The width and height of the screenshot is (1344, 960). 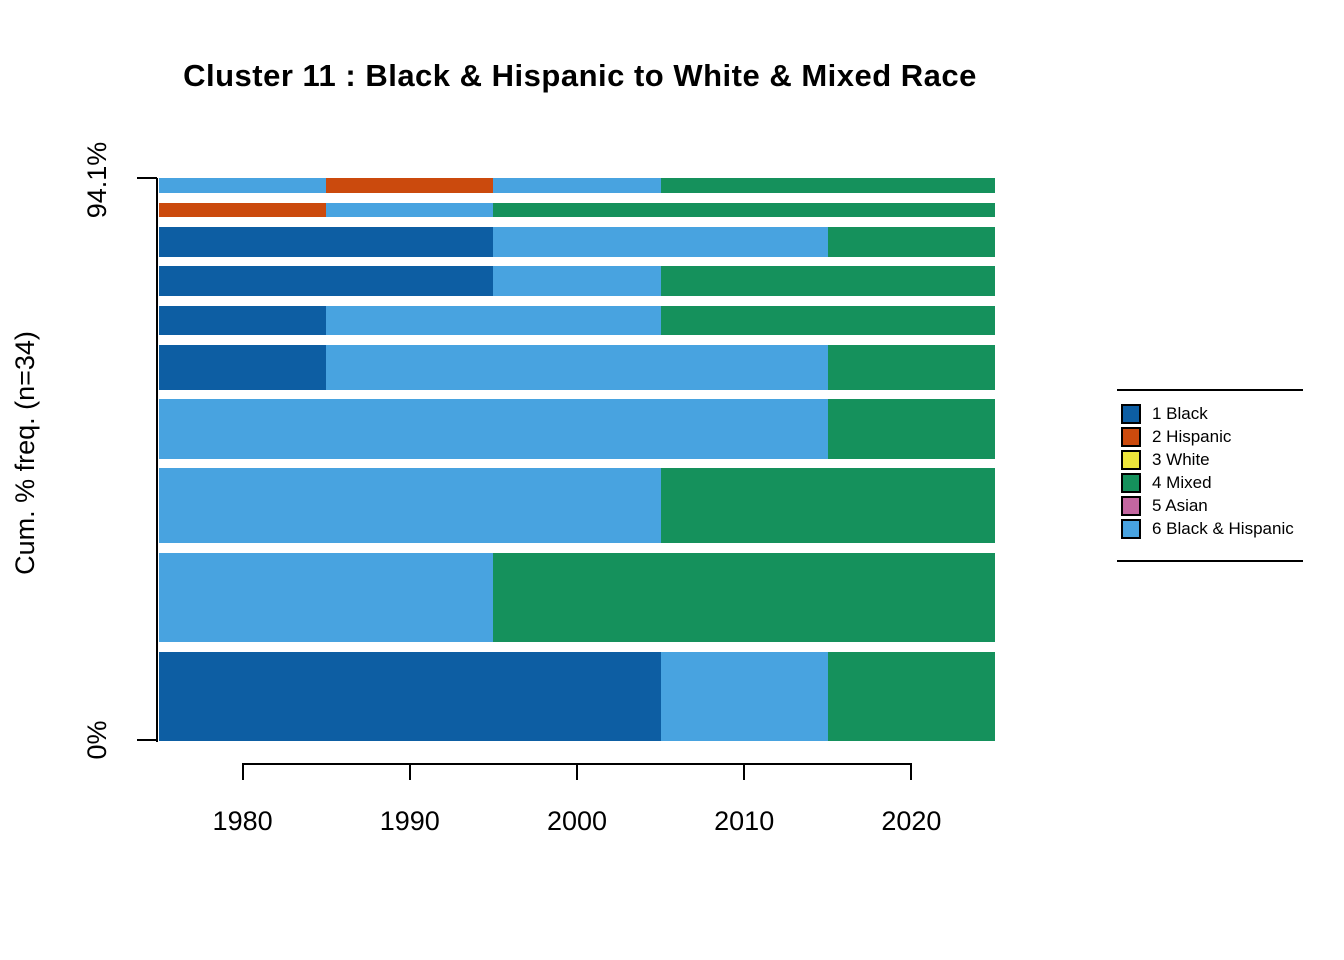 I want to click on legend-item: 5 Asian, so click(x=1210, y=505).